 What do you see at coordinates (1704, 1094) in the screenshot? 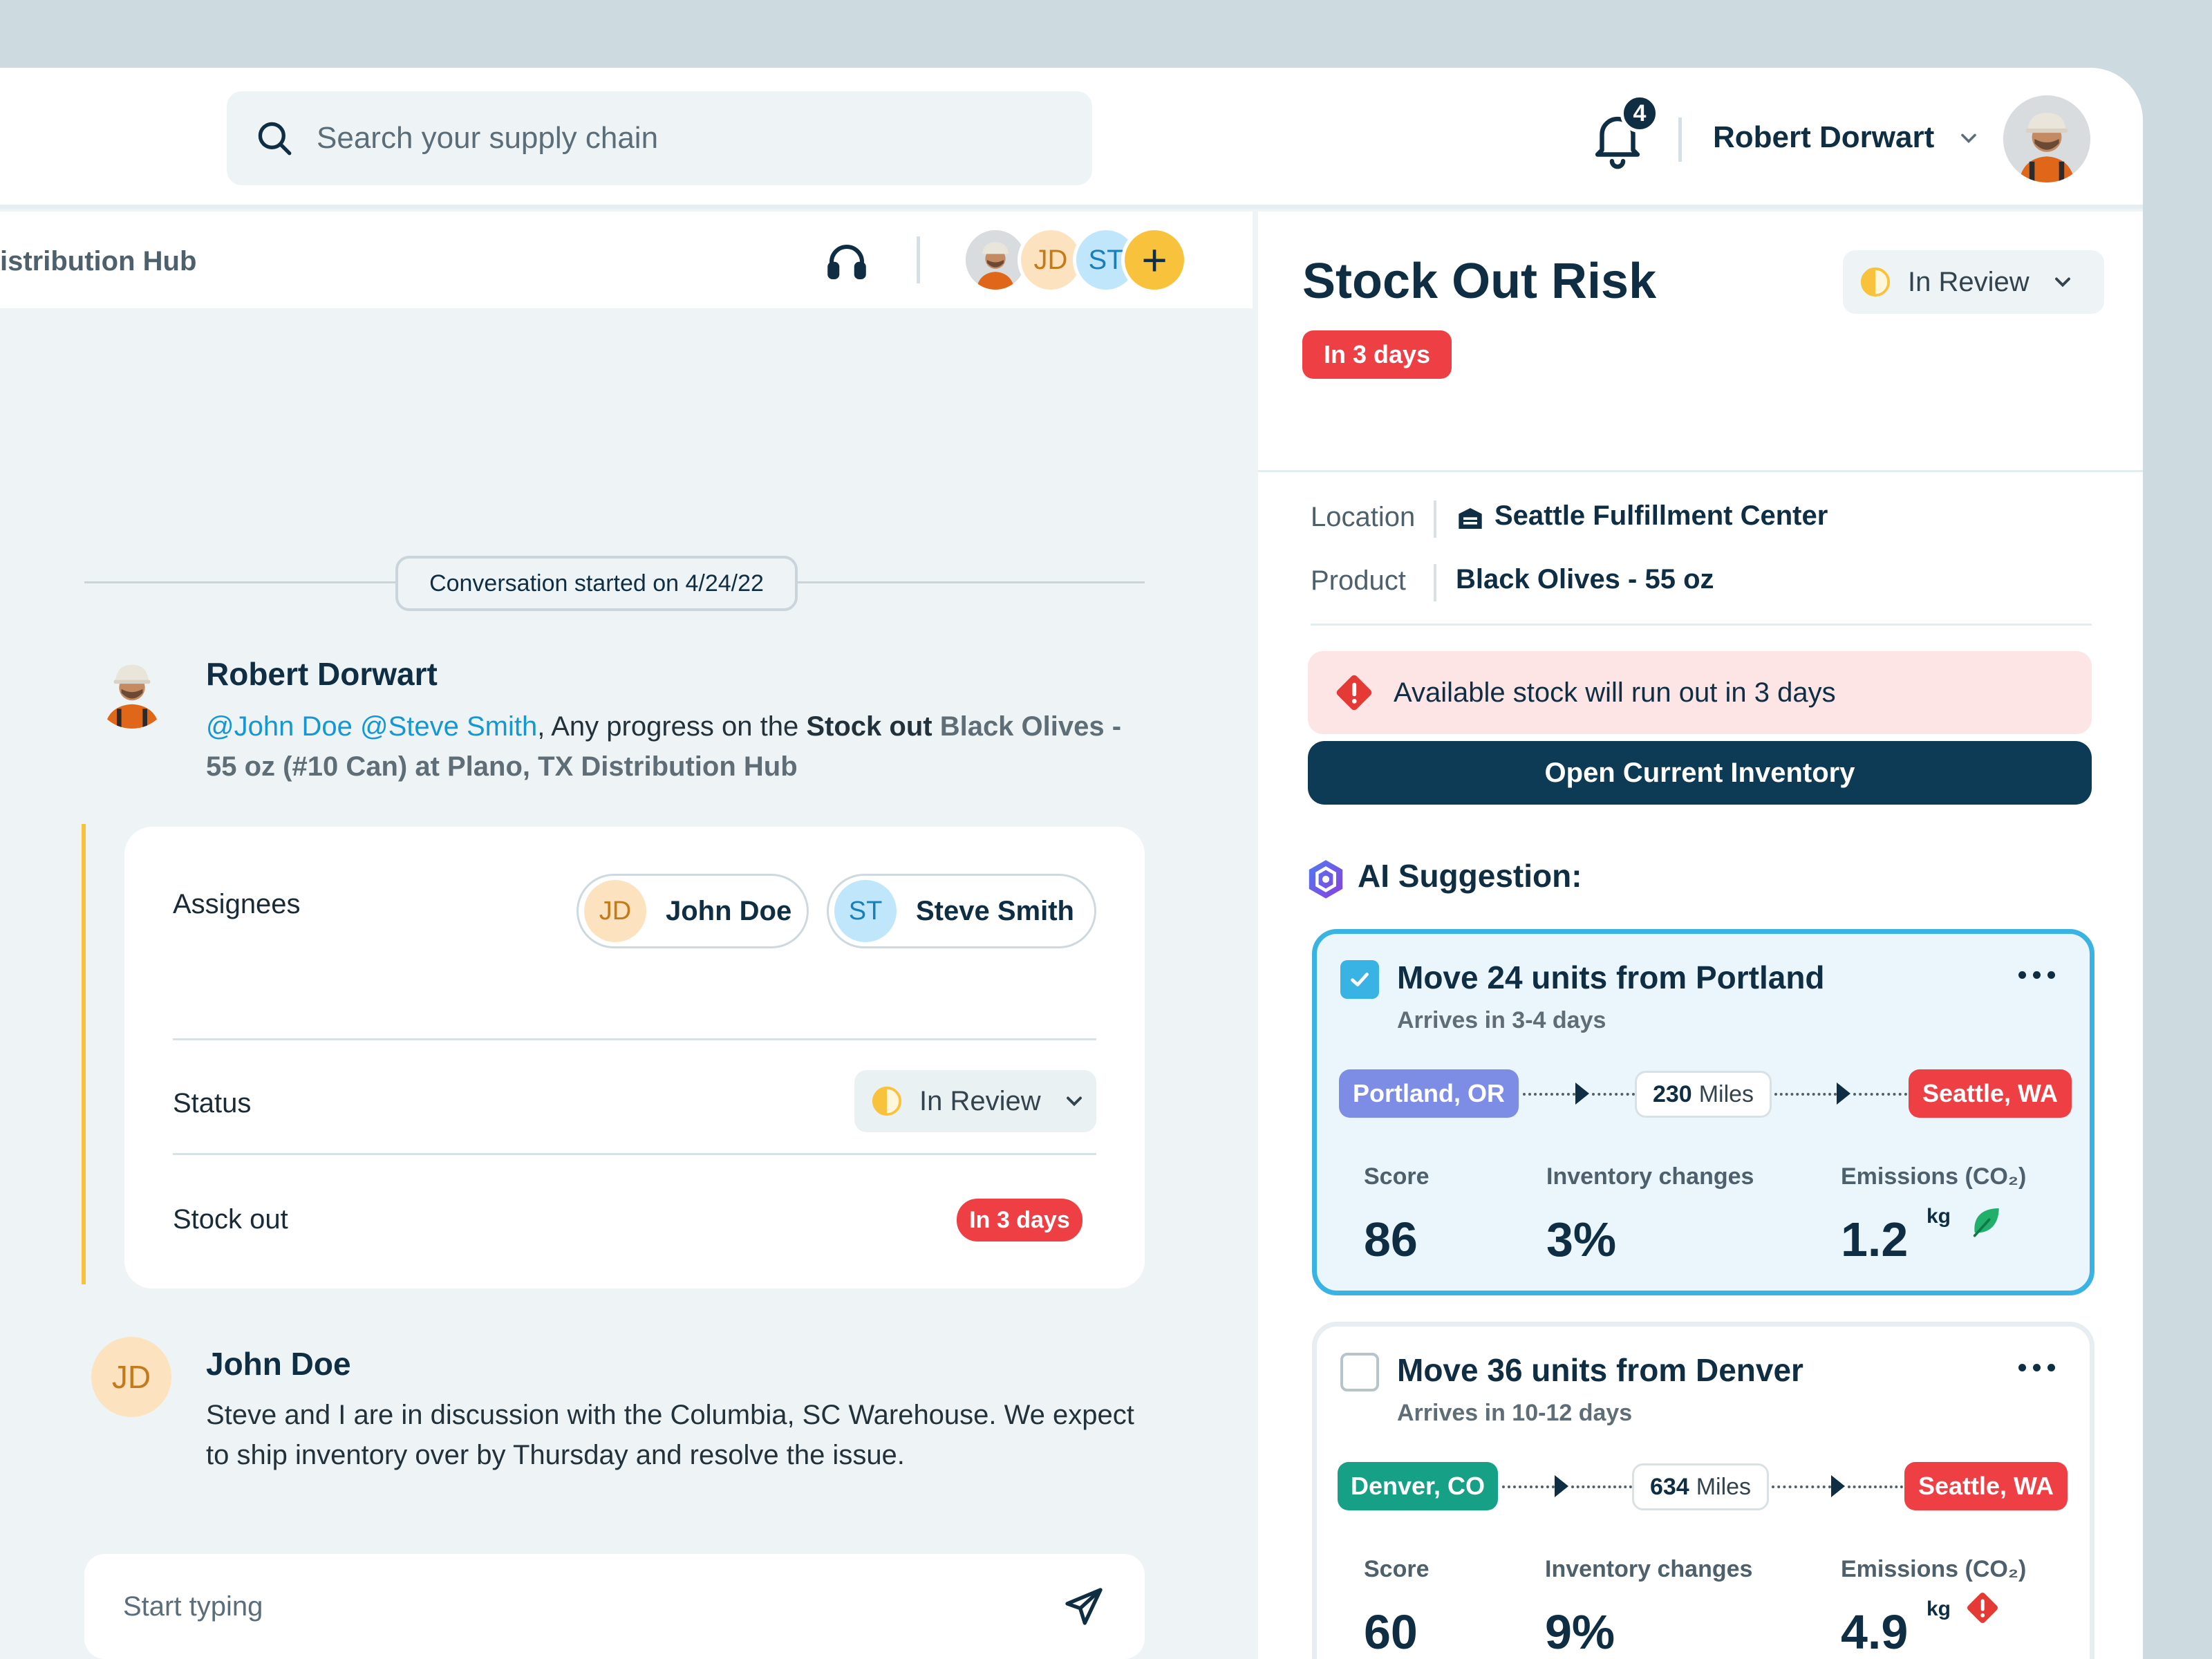
I see `distance-badge: 230 Miles` at bounding box center [1704, 1094].